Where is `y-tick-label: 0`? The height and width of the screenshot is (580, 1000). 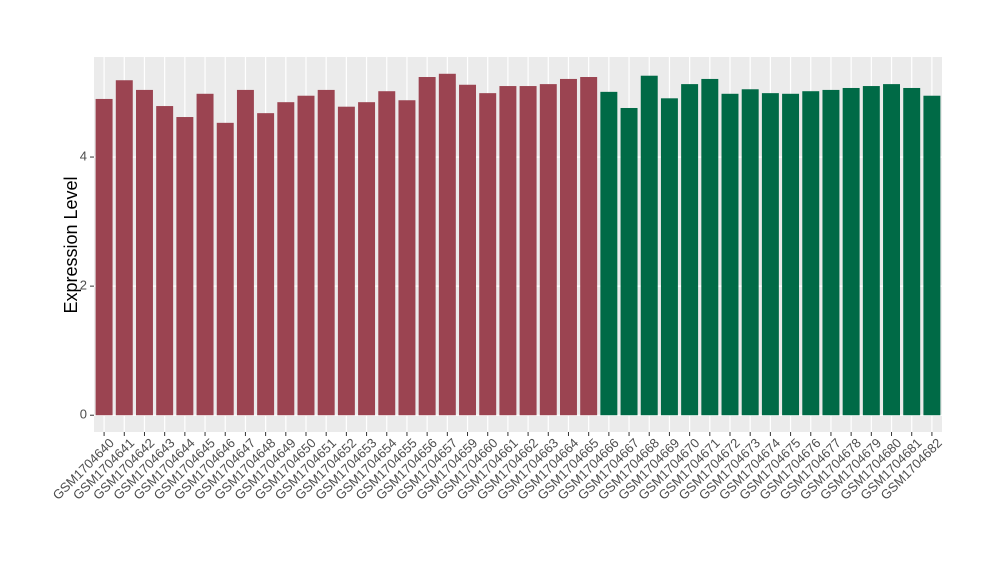
y-tick-label: 0 is located at coordinates (83, 414).